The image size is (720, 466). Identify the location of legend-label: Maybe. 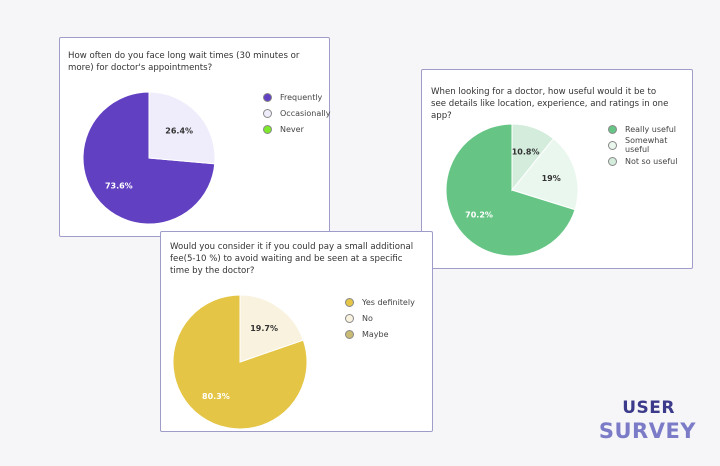
(375, 334).